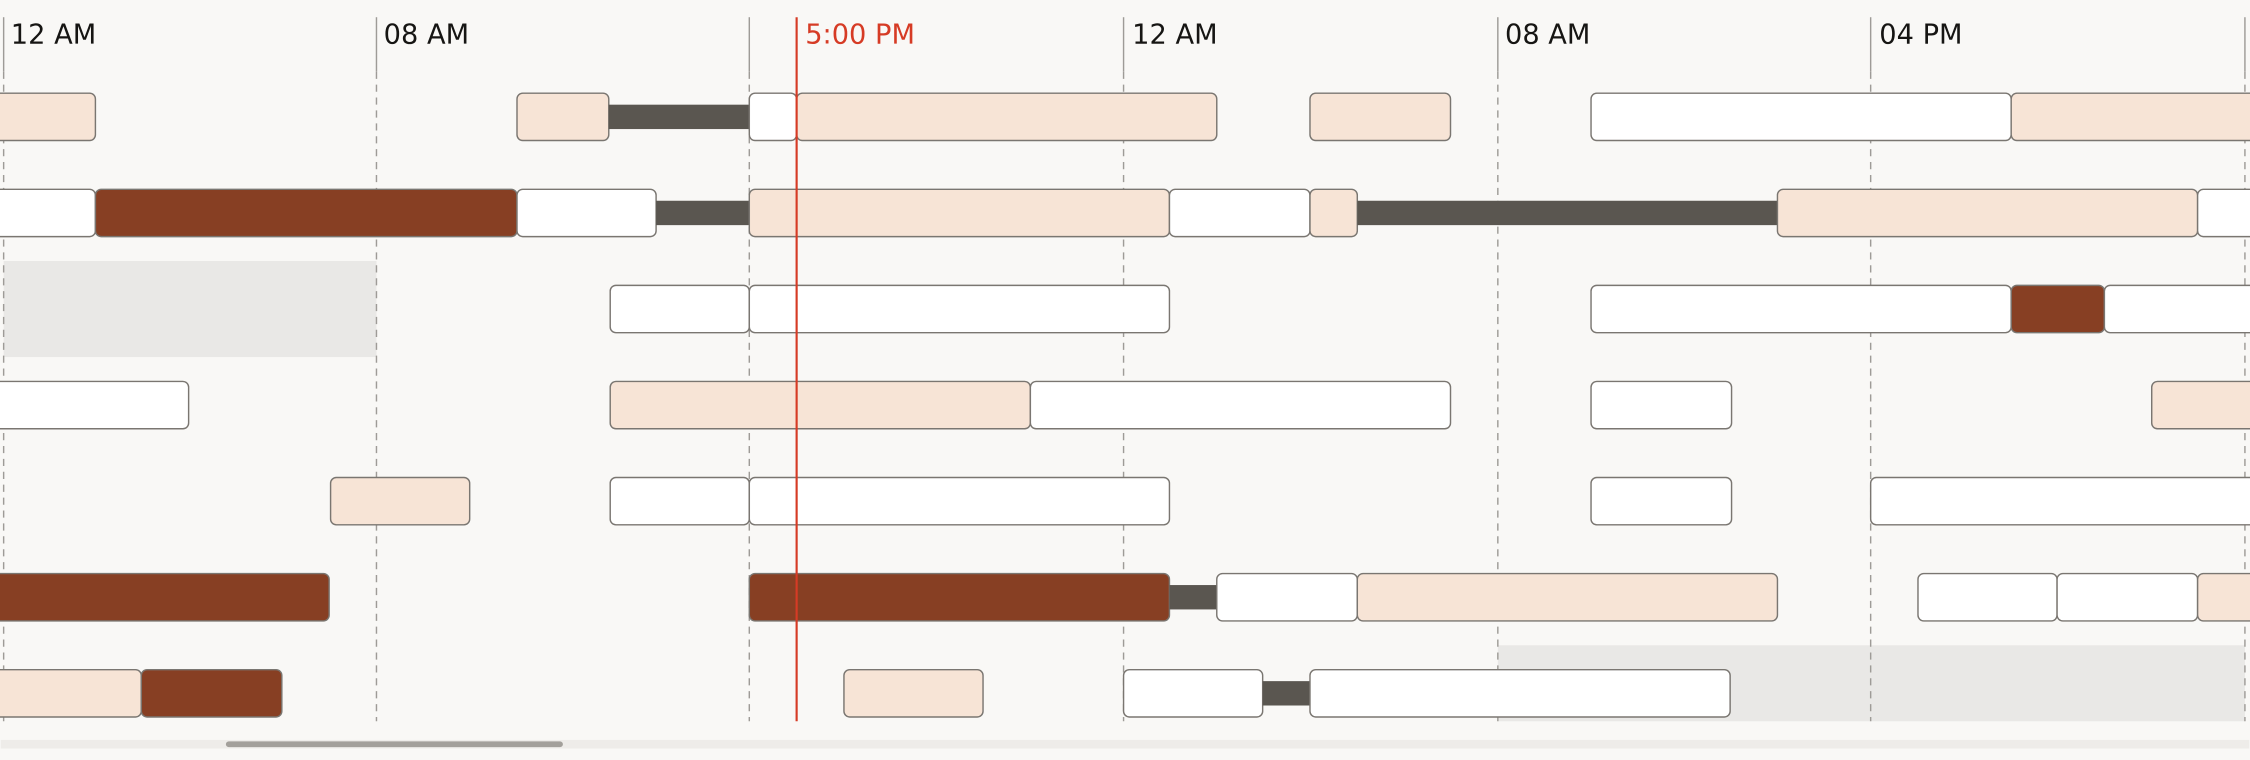 This screenshot has width=2250, height=760. Describe the element at coordinates (987, 34) in the screenshot. I see `labels: 12 AM 08 AM 12 AM 08 AM 04 PM` at that location.